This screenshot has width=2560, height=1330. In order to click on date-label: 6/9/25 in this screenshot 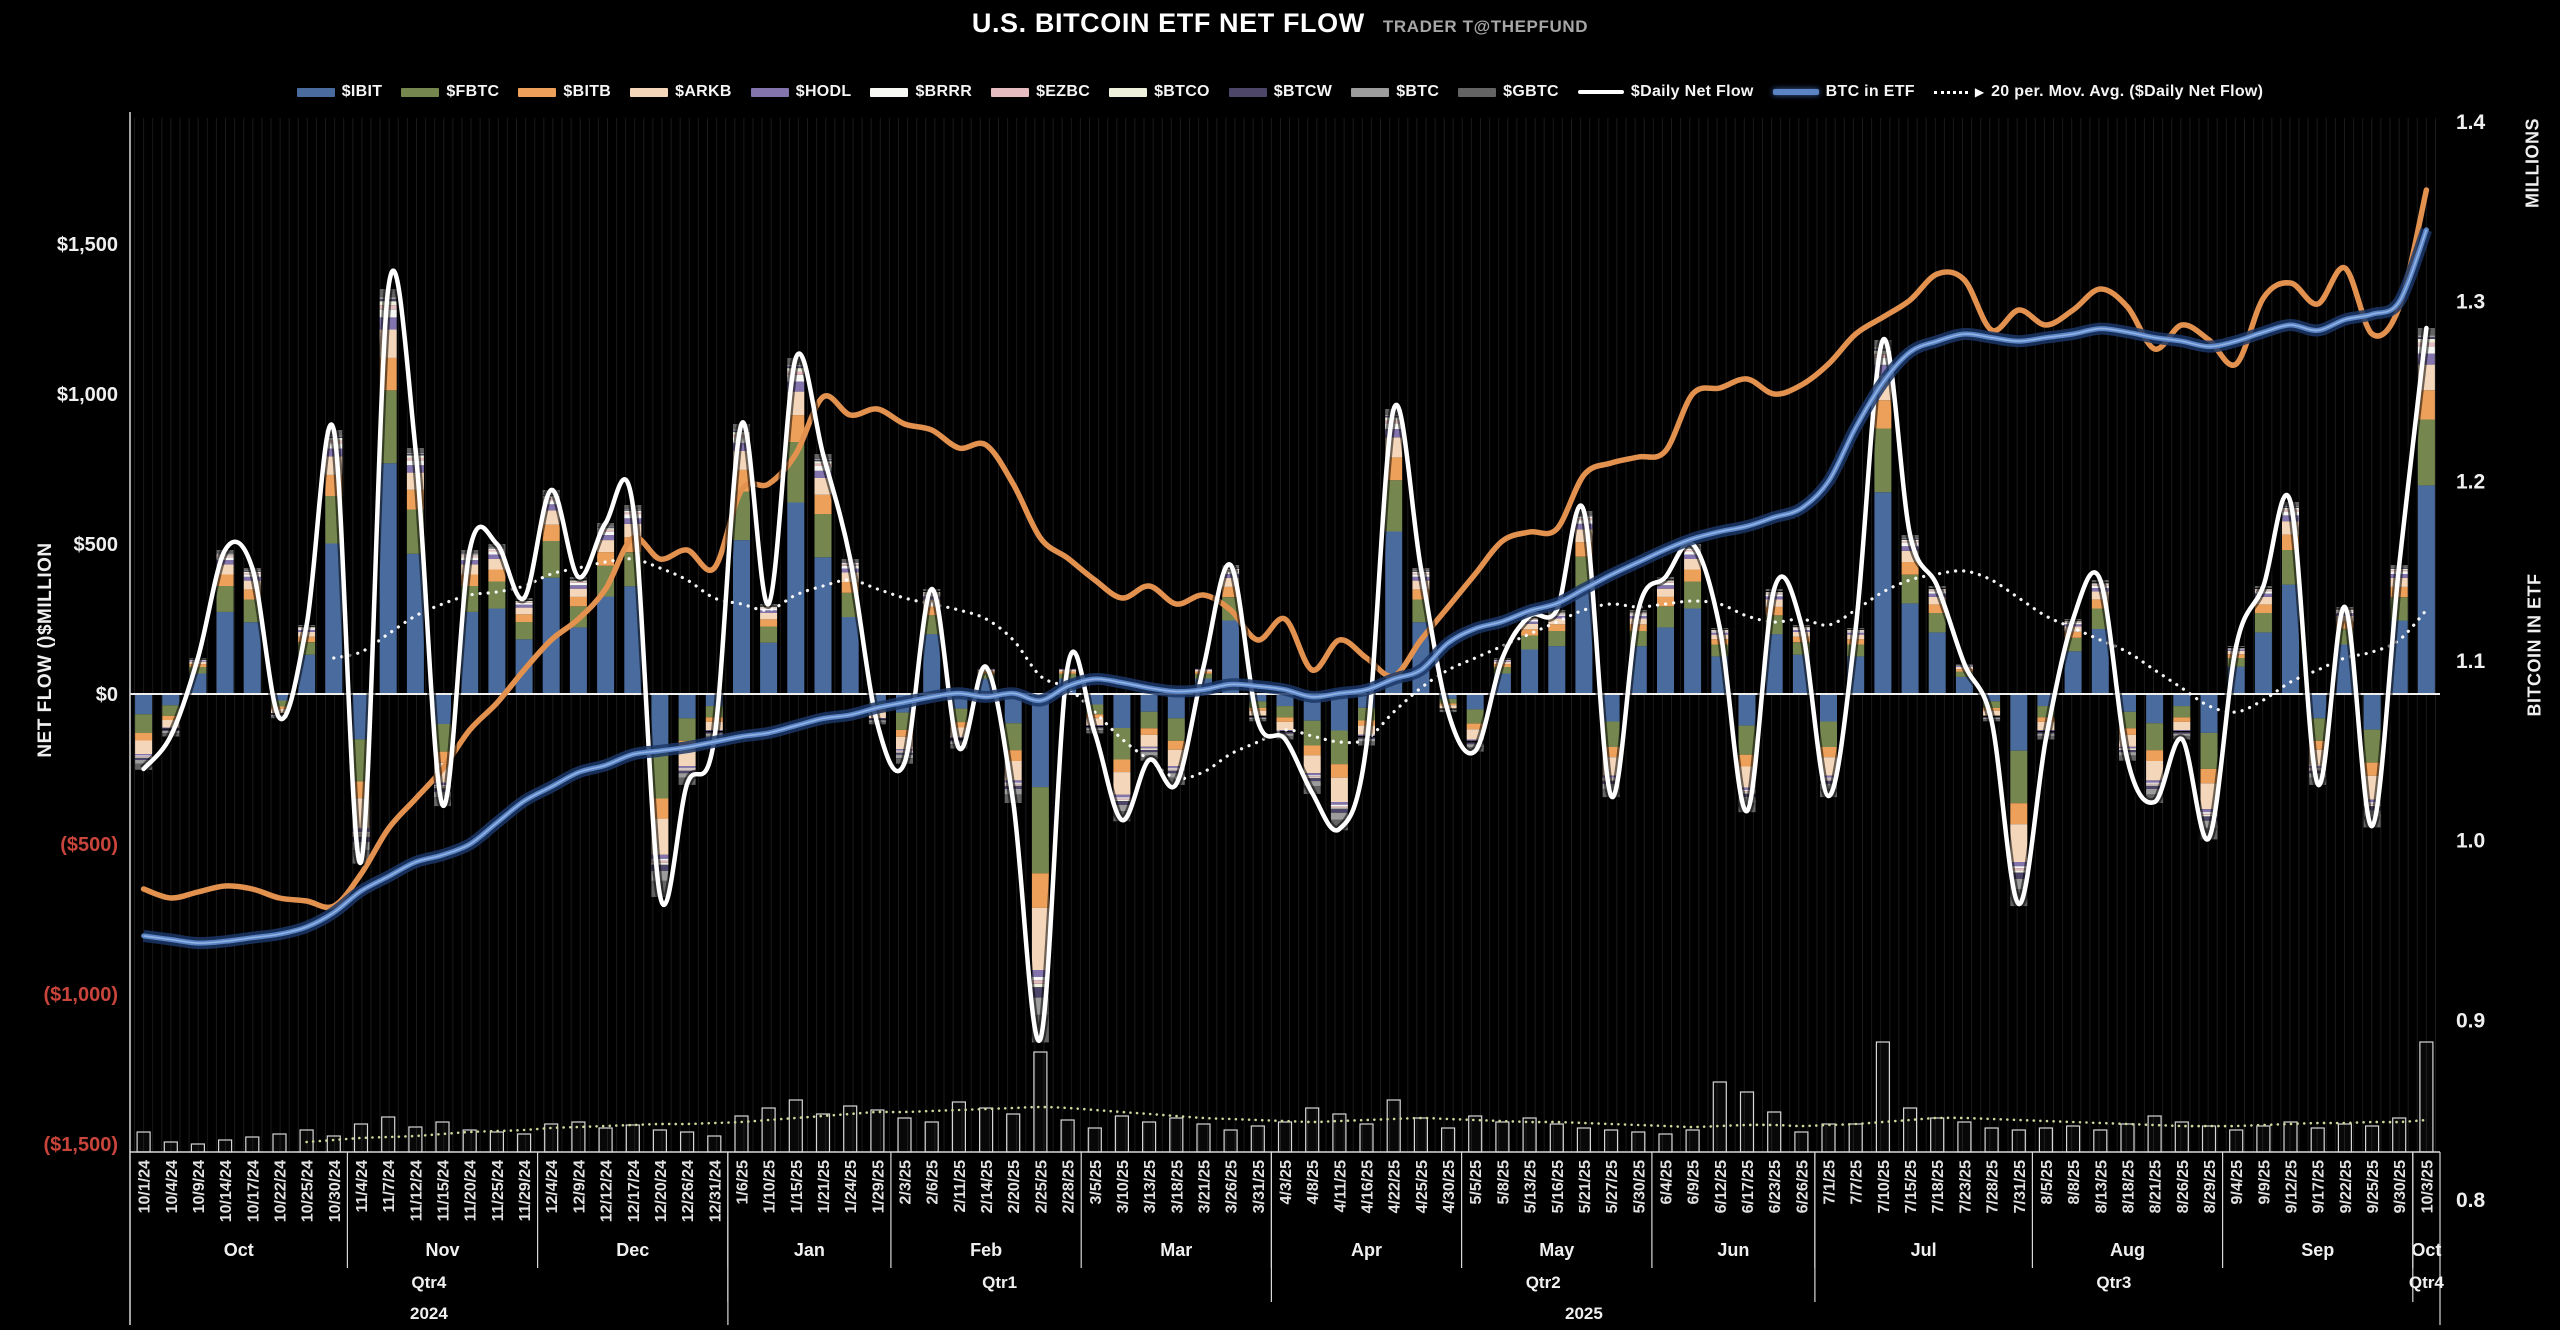, I will do `click(1694, 1182)`.